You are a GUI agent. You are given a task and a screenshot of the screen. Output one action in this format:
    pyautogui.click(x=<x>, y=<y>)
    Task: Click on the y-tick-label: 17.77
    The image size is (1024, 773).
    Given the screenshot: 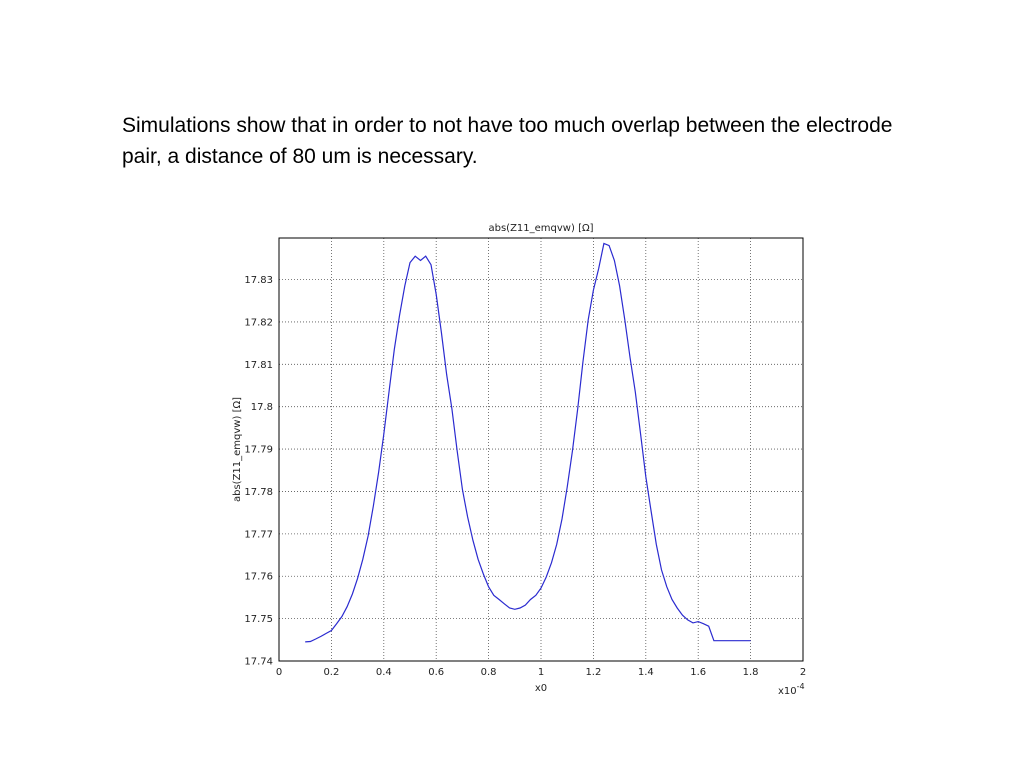 What is the action you would take?
    pyautogui.click(x=258, y=534)
    